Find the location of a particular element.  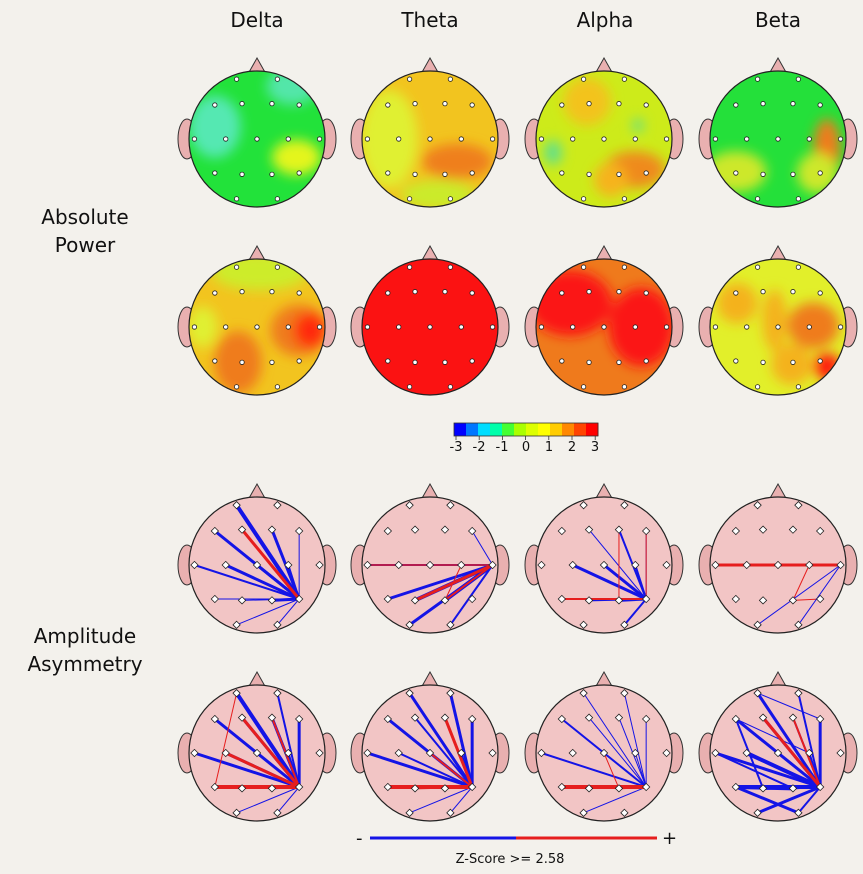

row-label-amplitude-line1: Amplitude is located at coordinates (85, 636).